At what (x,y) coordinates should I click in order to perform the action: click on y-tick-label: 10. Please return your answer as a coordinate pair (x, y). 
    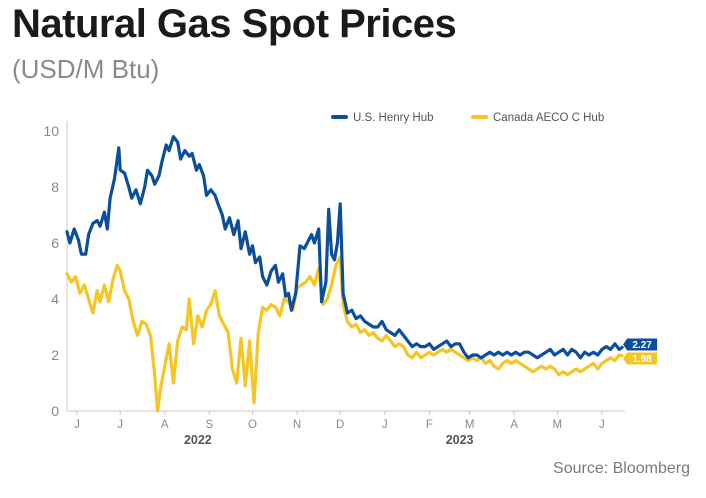
    Looking at the image, I should click on (51, 131).